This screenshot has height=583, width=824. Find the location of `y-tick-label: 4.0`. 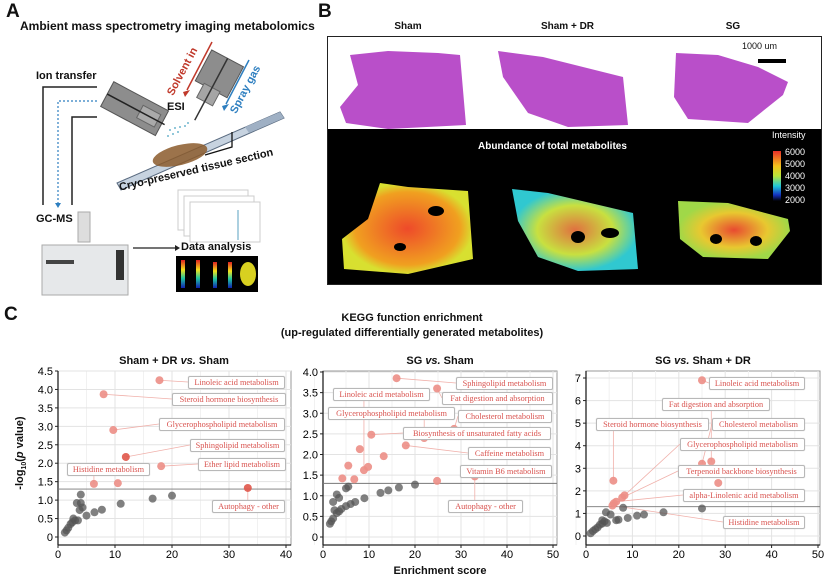

y-tick-label: 4.0 is located at coordinates (310, 373).